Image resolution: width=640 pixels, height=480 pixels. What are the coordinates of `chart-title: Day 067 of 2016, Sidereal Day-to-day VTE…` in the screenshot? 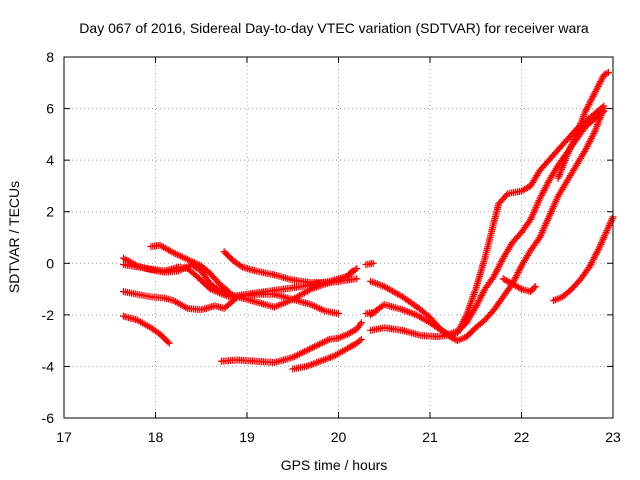 It's located at (334, 28).